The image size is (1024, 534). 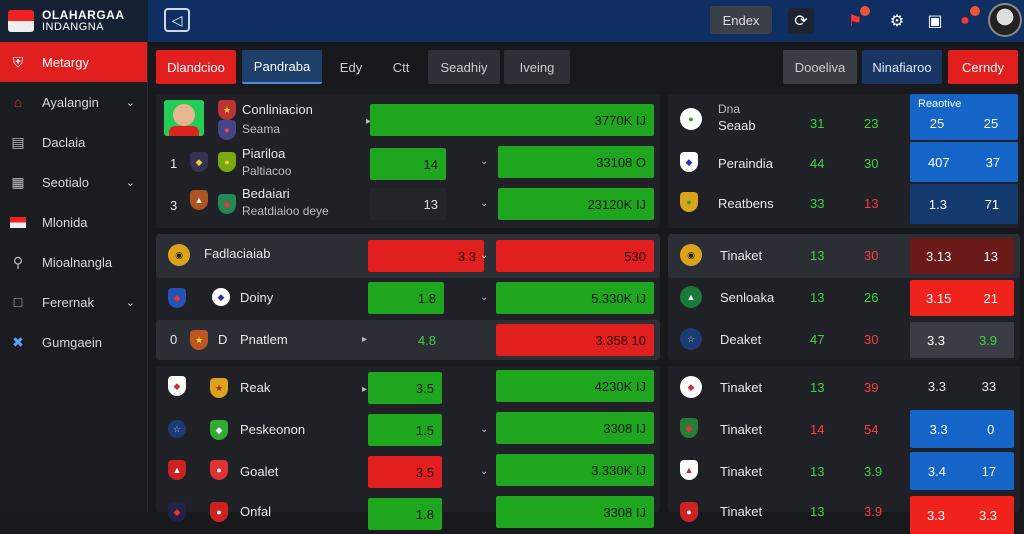 I want to click on sidebar-item-label: Daclaia, so click(x=64, y=142).